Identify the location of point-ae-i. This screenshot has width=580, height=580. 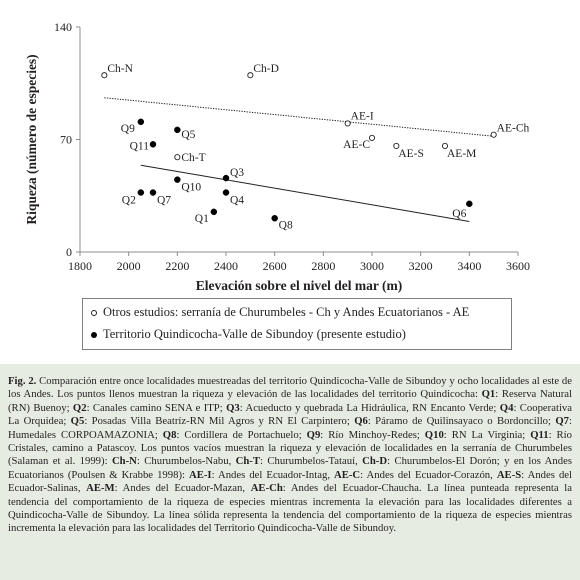
(347, 123).